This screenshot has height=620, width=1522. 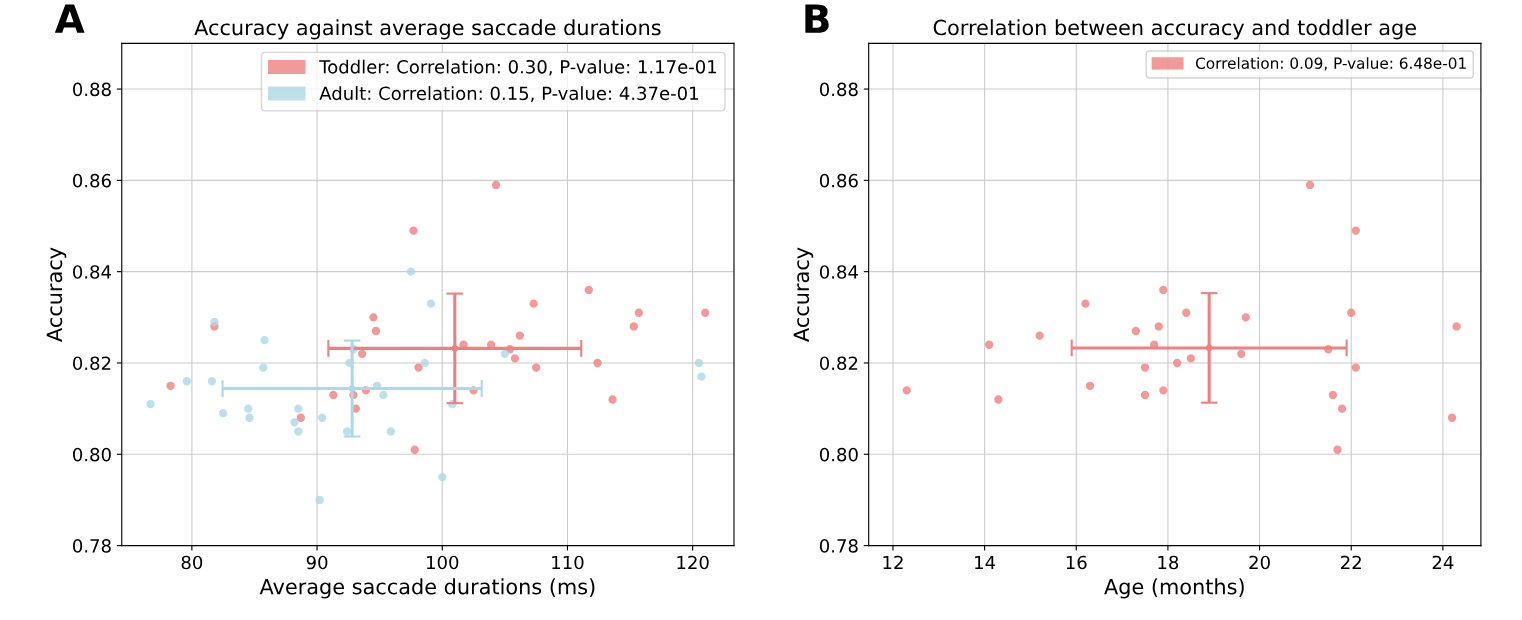 What do you see at coordinates (1174, 588) in the screenshot?
I see `x-axis-title: Age (months)` at bounding box center [1174, 588].